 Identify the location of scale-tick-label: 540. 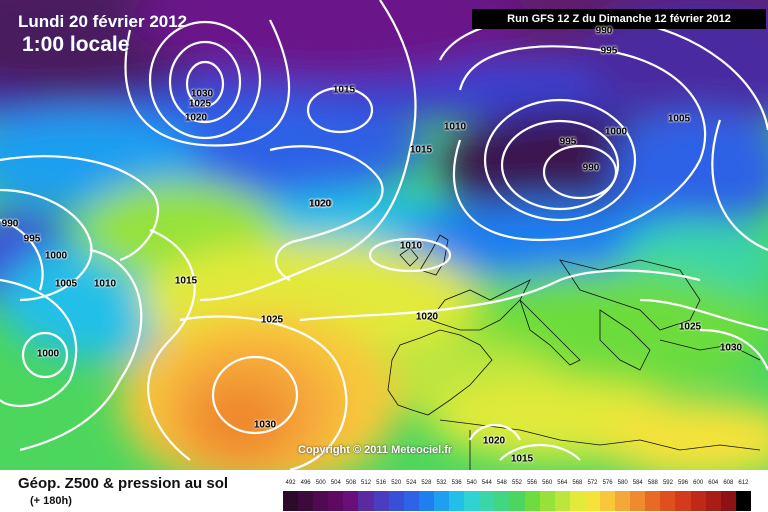
(471, 483).